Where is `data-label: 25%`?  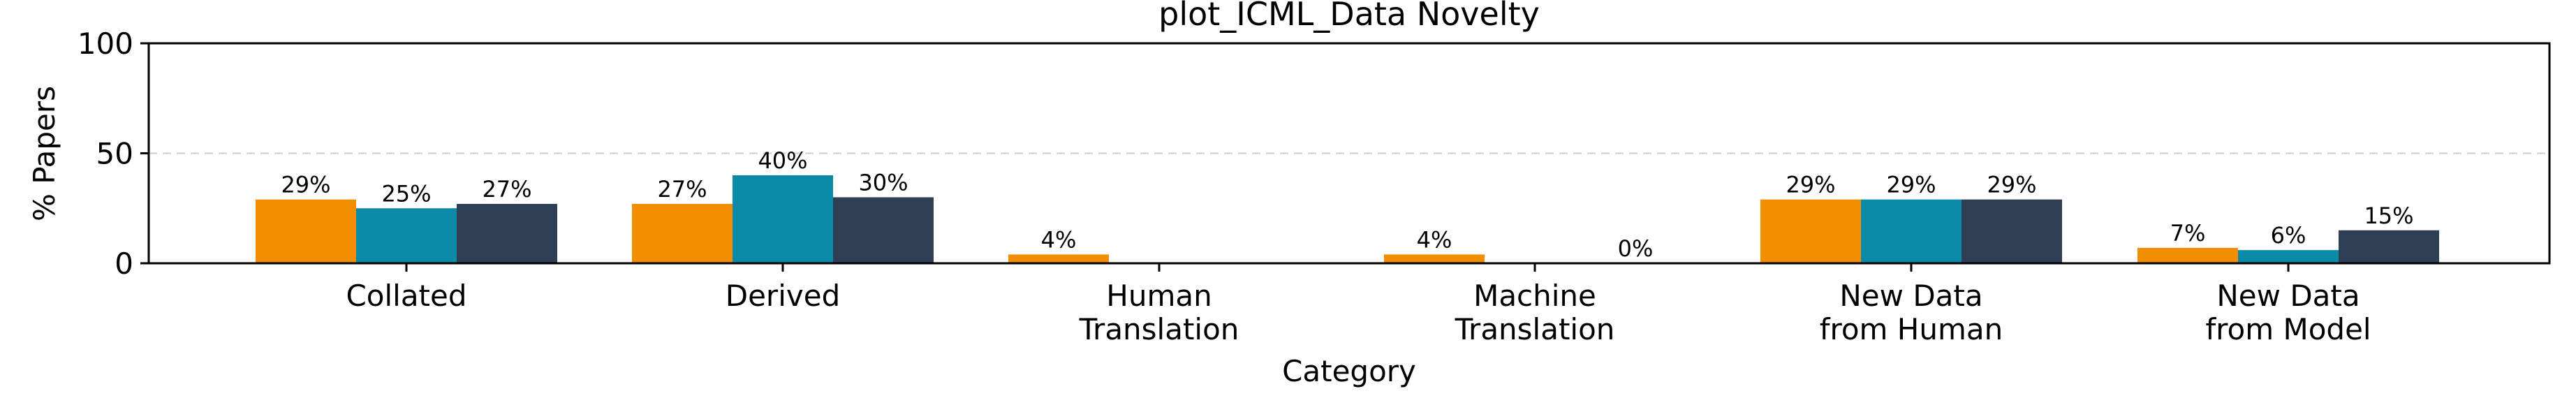 data-label: 25% is located at coordinates (406, 194).